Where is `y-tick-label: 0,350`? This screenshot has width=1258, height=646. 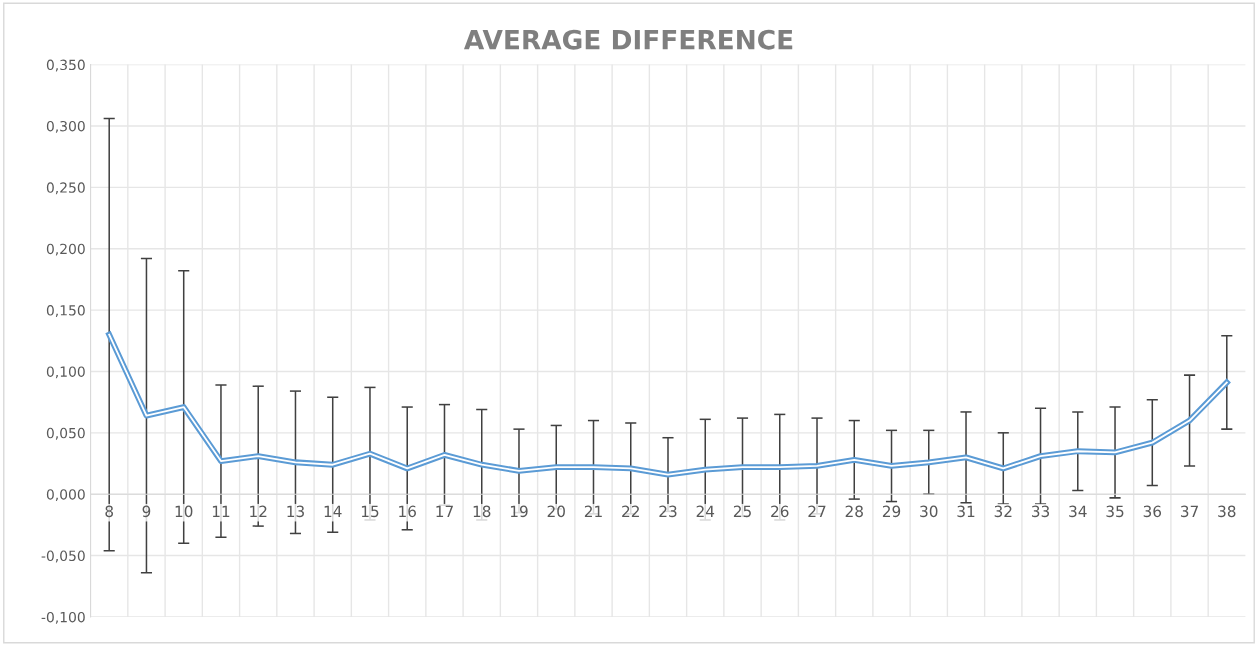
y-tick-label: 0,350 is located at coordinates (65, 65).